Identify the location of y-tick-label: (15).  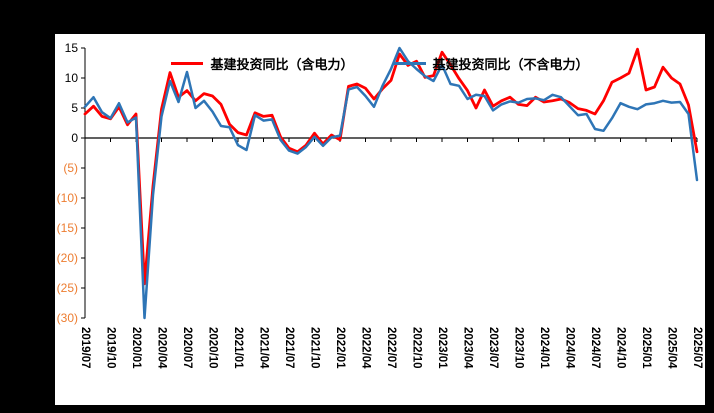
(67, 228).